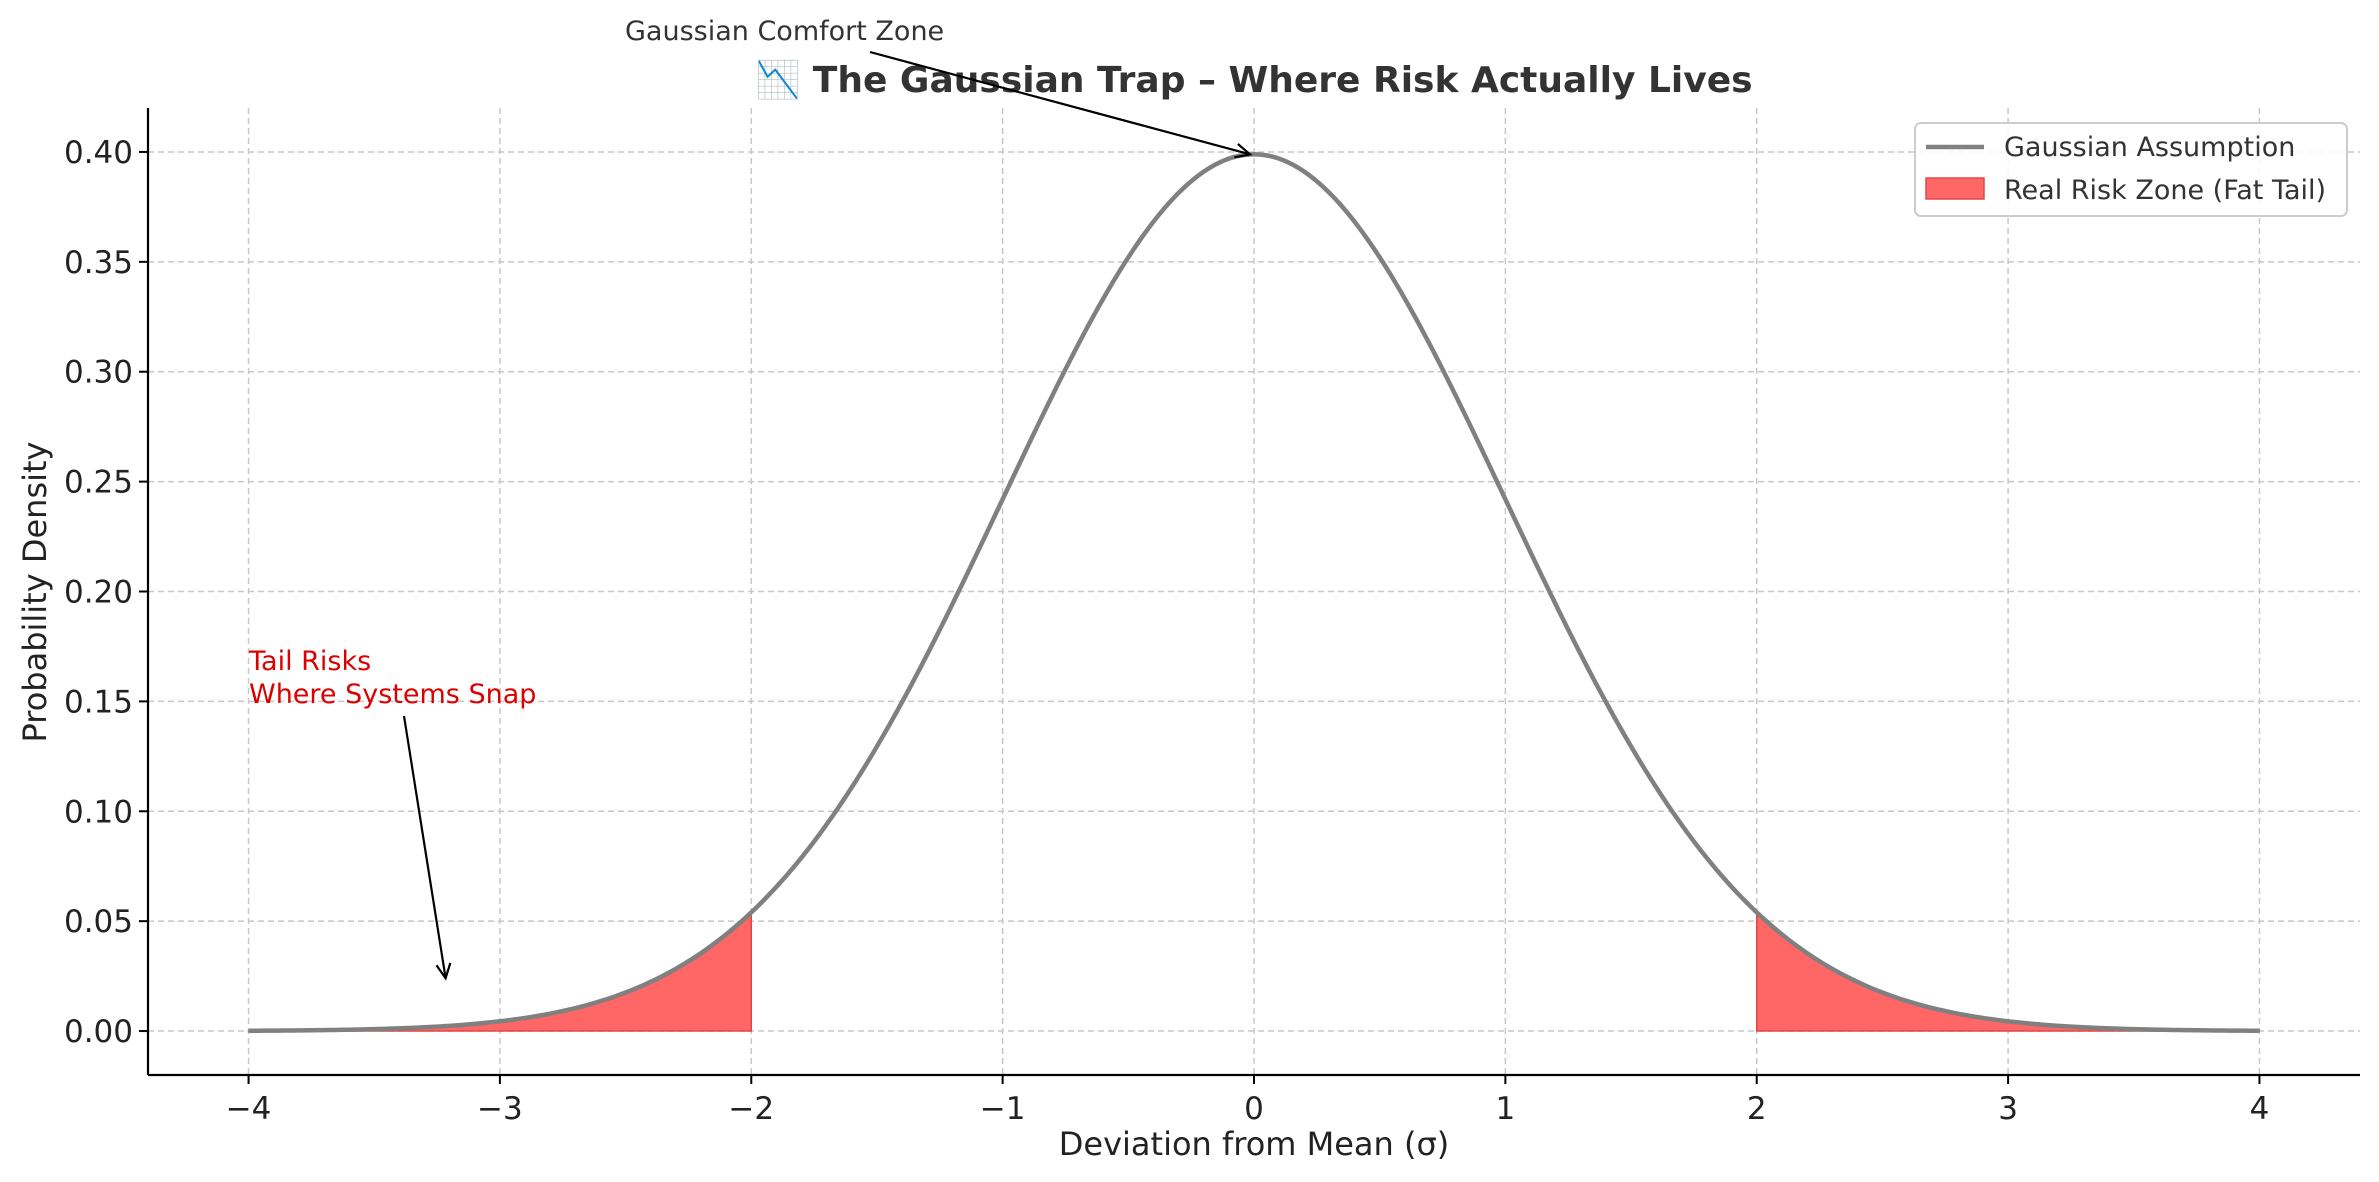 The width and height of the screenshot is (2379, 1182). Describe the element at coordinates (35, 592) in the screenshot. I see `y-axis-label: Probability Density` at that location.